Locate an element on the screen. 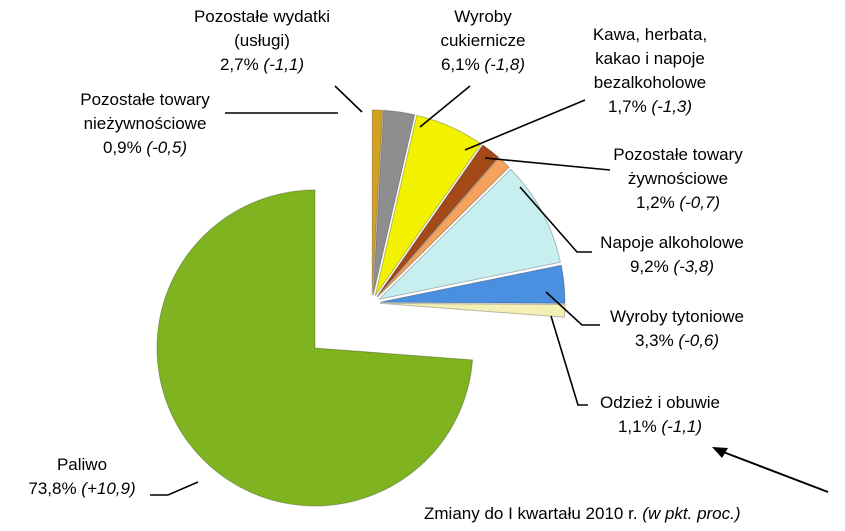 This screenshot has height=531, width=845. value-label: 9,2% (-3,8) is located at coordinates (672, 266).